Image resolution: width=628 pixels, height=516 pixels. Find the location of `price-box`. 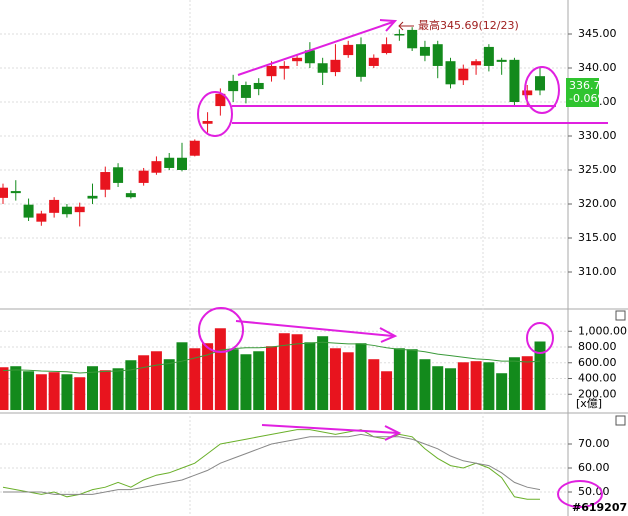

price-box is located at coordinates (582, 92).